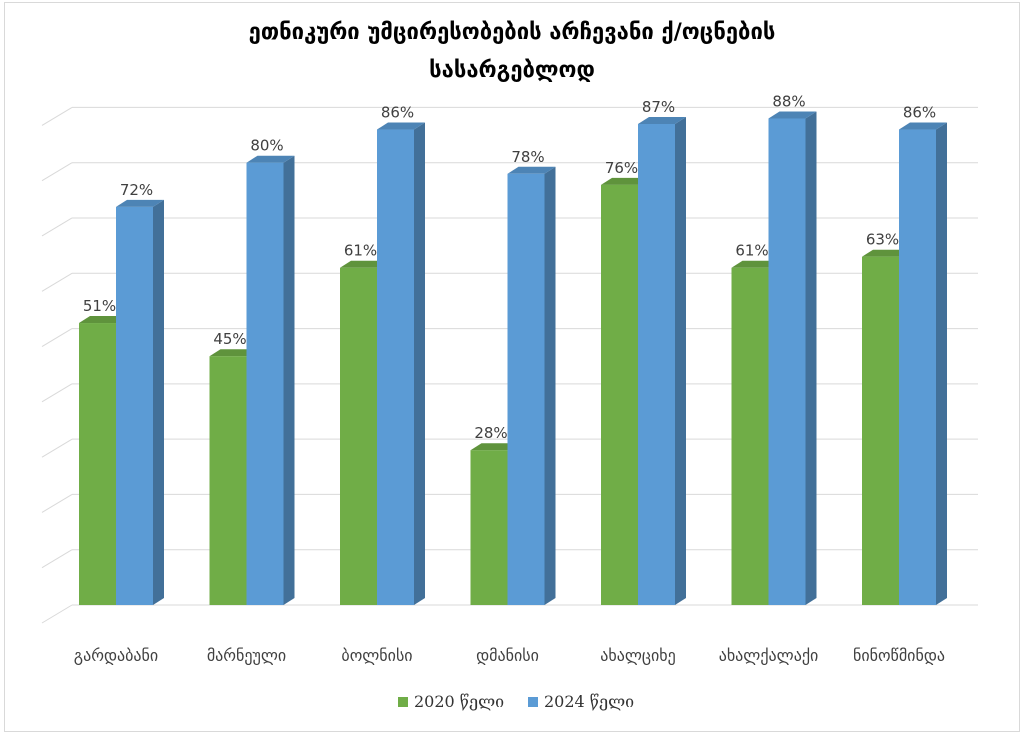 This screenshot has height=735, width=1024. I want to click on data-label: 80%, so click(266, 146).